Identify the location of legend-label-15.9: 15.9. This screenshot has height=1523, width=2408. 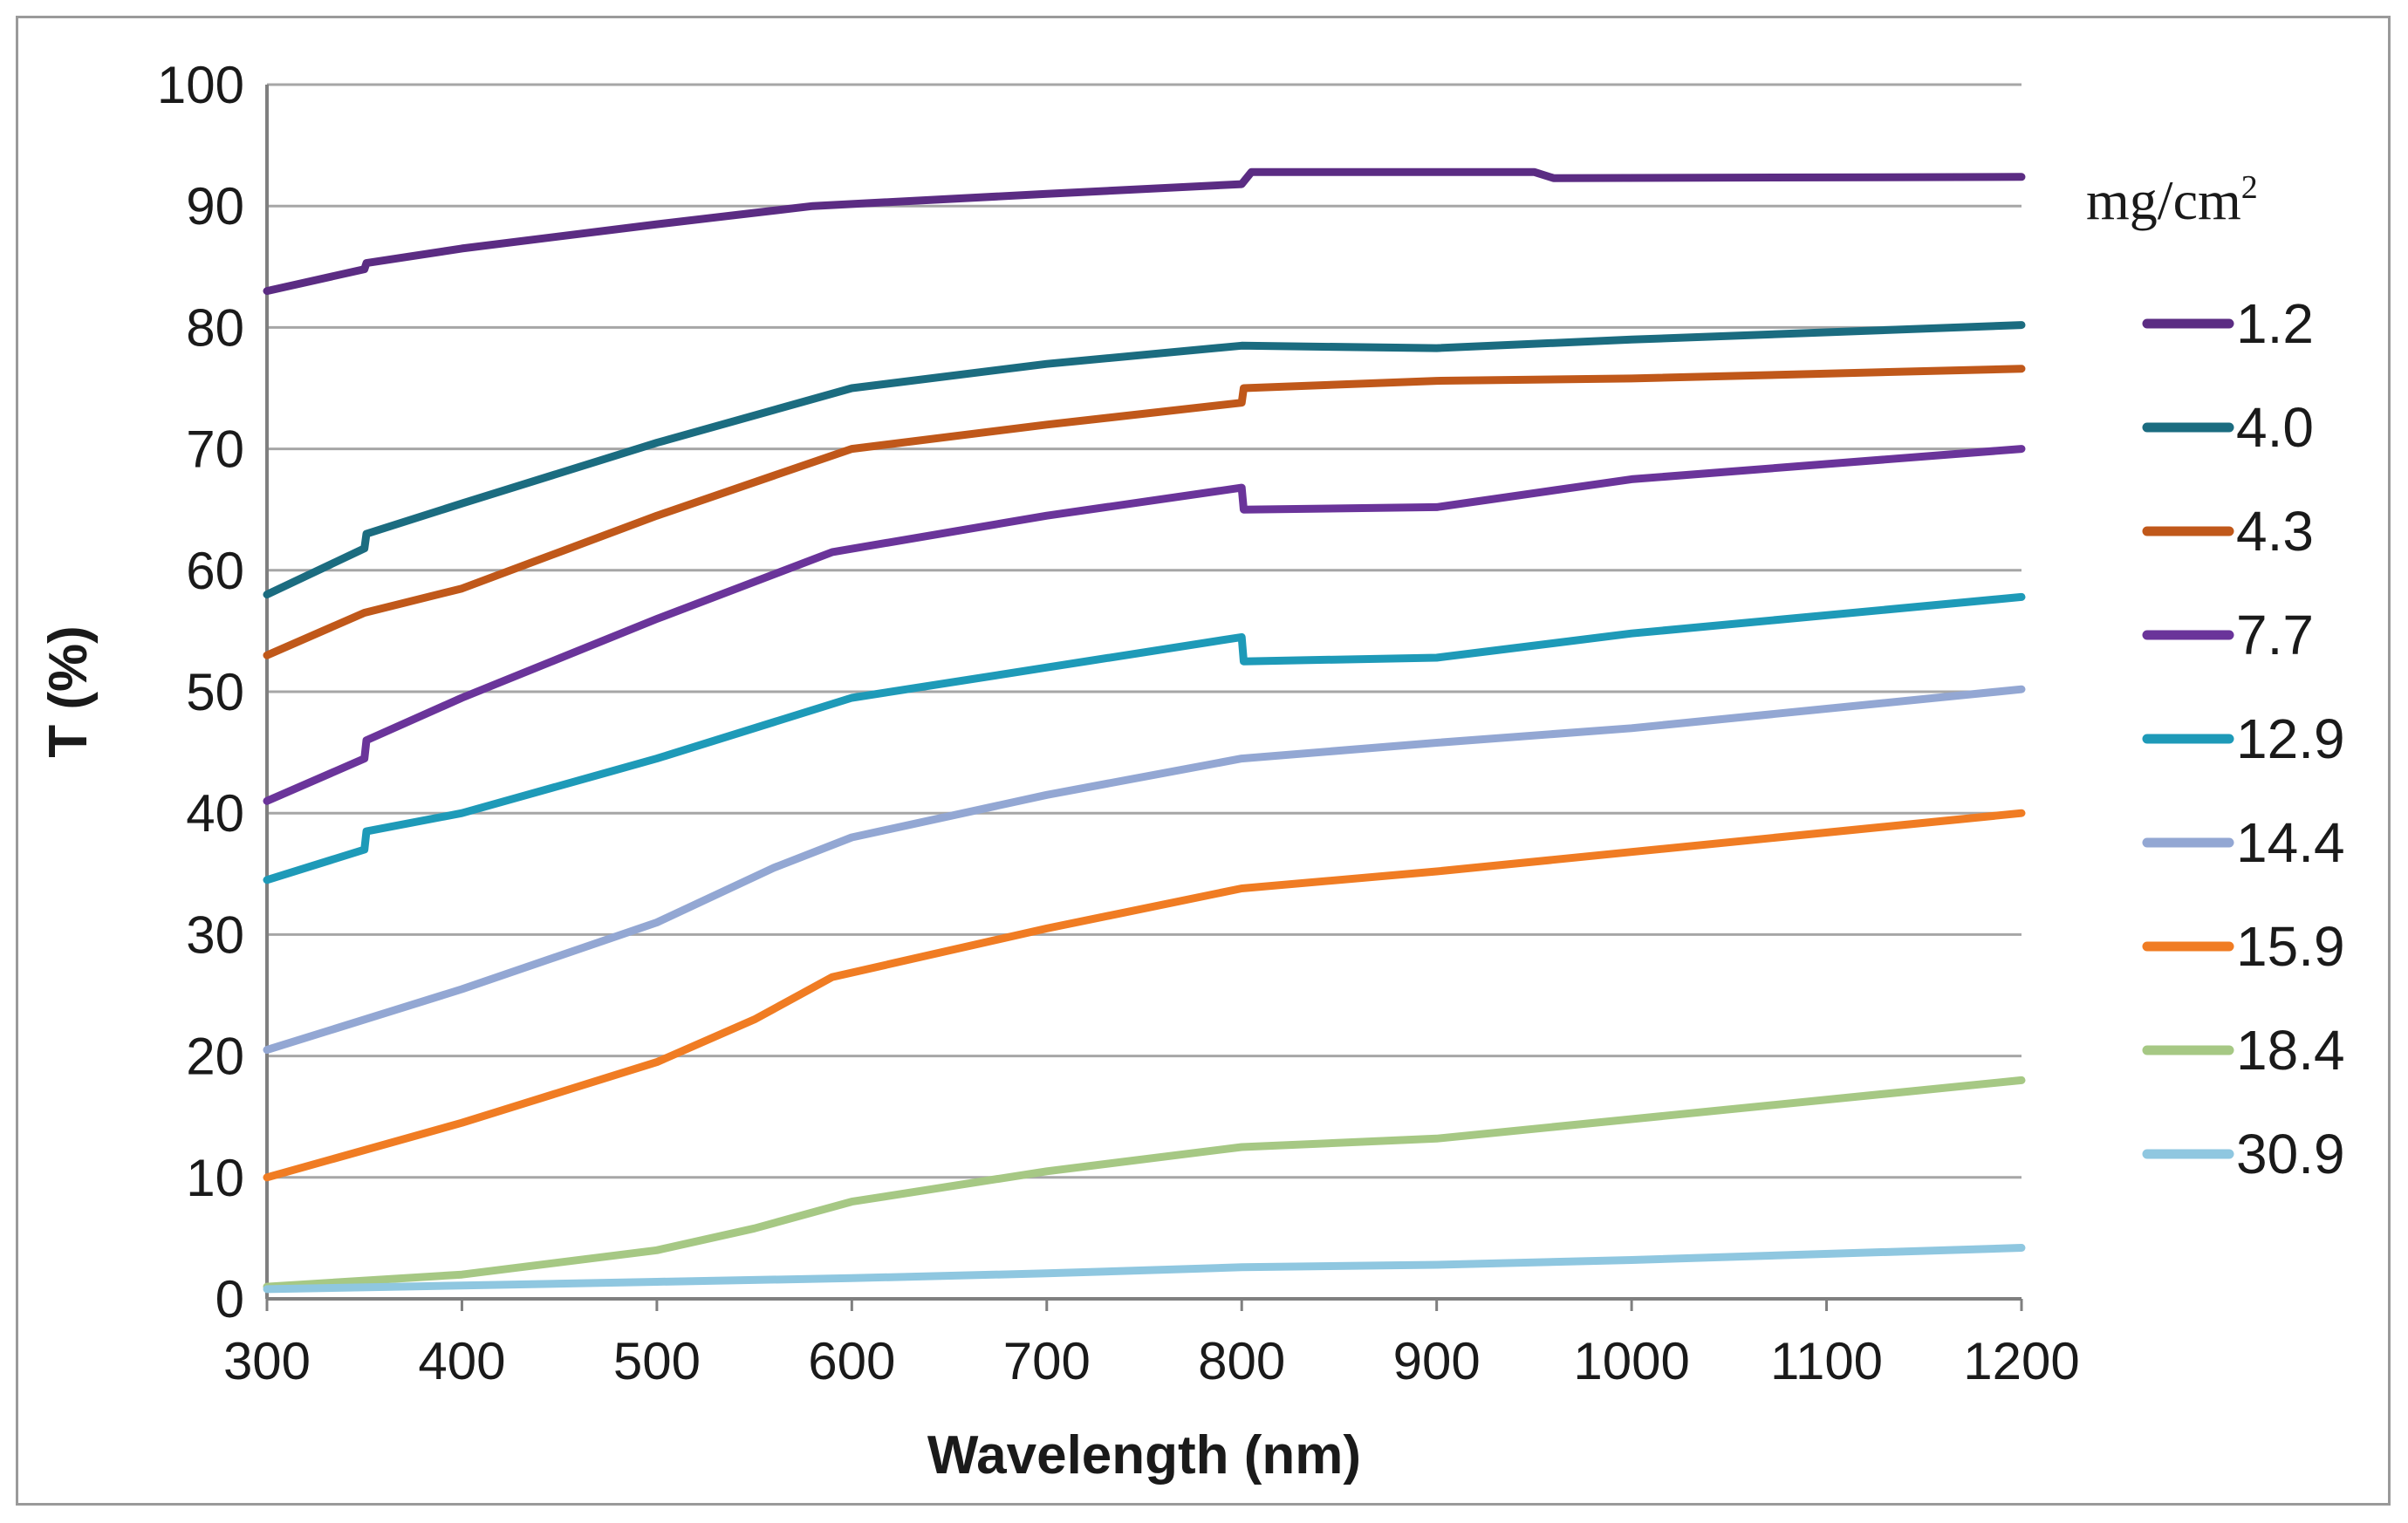
(2291, 947).